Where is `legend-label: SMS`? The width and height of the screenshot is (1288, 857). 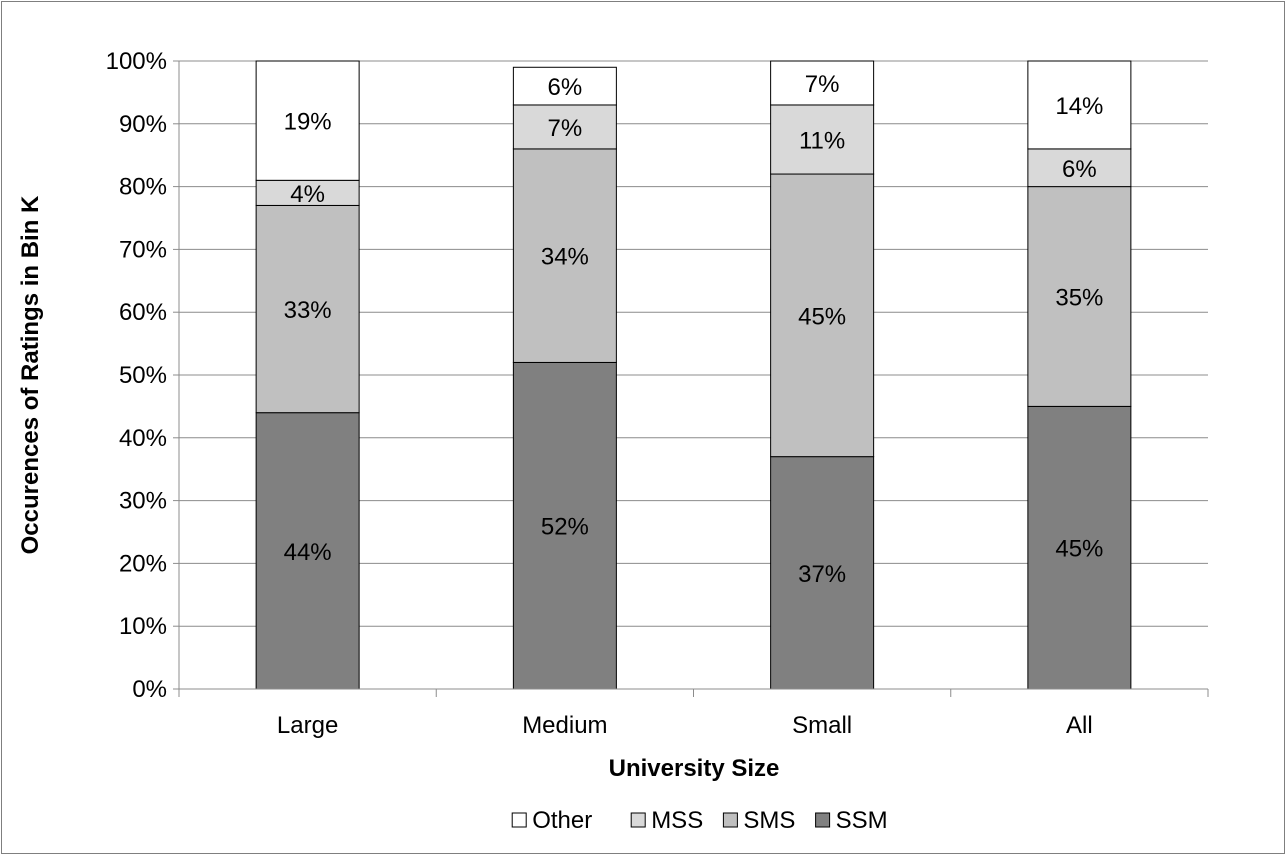
legend-label: SMS is located at coordinates (769, 820).